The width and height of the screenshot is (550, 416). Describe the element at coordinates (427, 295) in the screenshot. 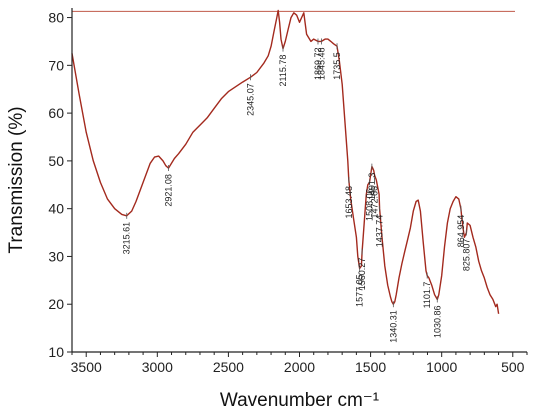

I see `peak-label: 1101.7` at that location.